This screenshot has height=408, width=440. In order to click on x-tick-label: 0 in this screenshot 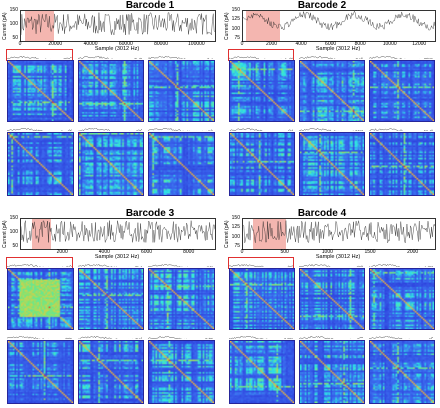, I will do `click(242, 44)`.